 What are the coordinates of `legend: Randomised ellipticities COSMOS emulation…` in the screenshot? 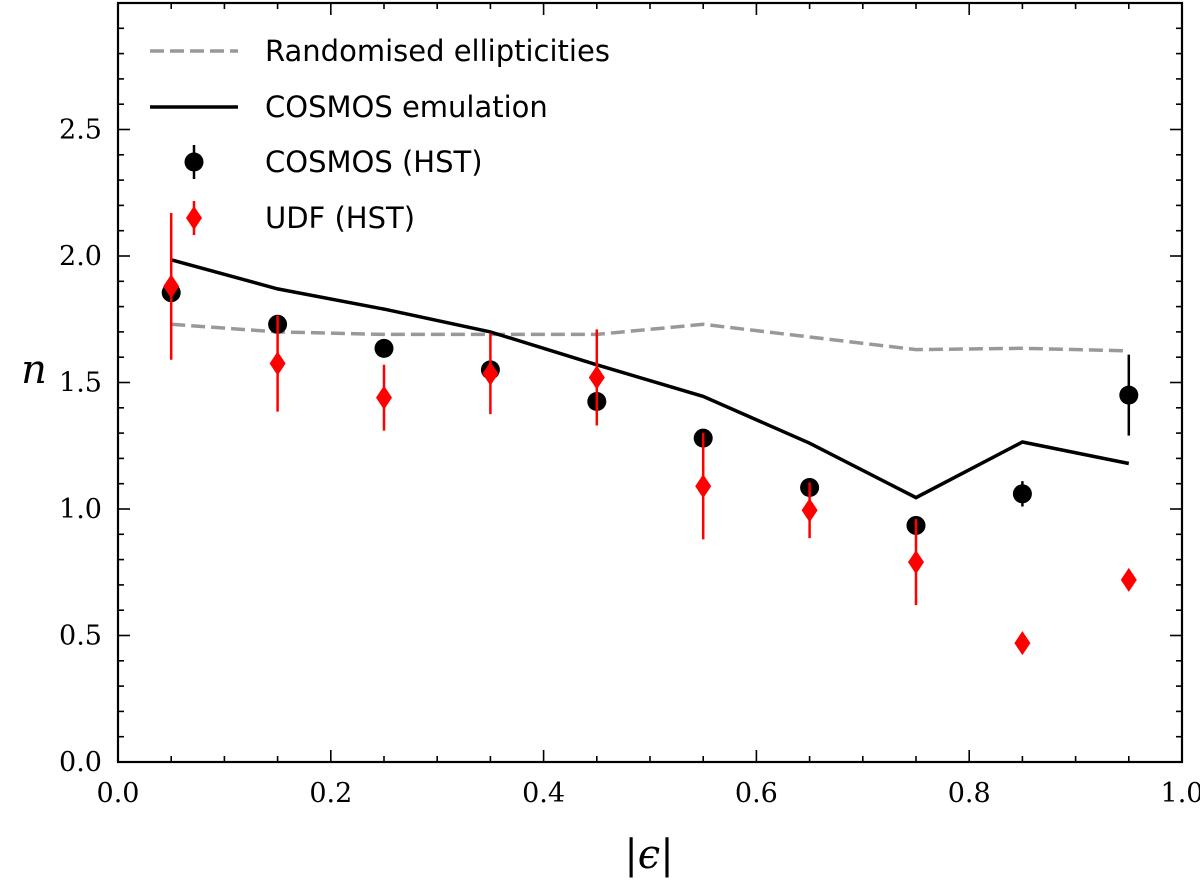 It's located at (380, 134).